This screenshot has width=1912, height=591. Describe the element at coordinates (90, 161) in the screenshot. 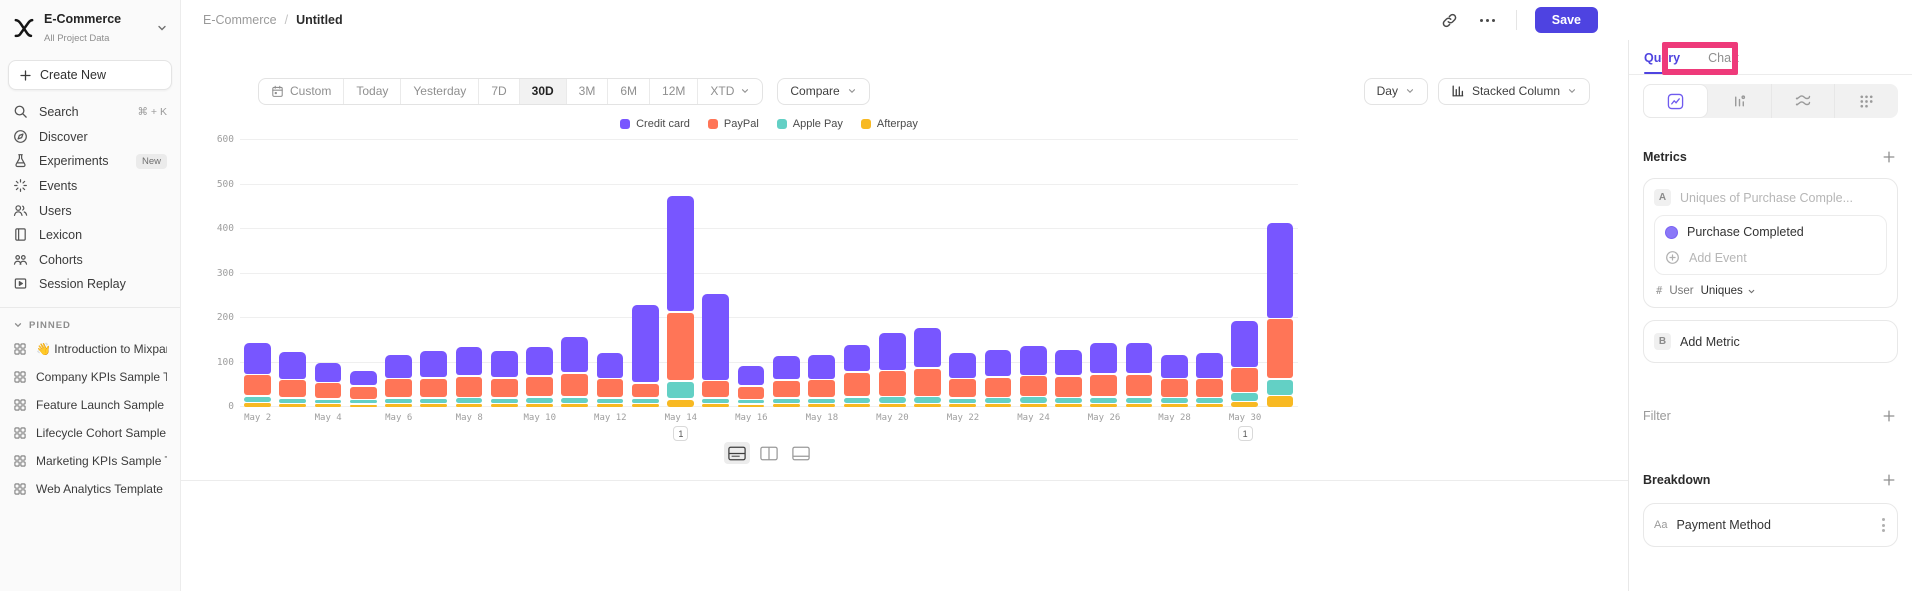

I see `sidebar-item-experiments: Experiments New` at that location.